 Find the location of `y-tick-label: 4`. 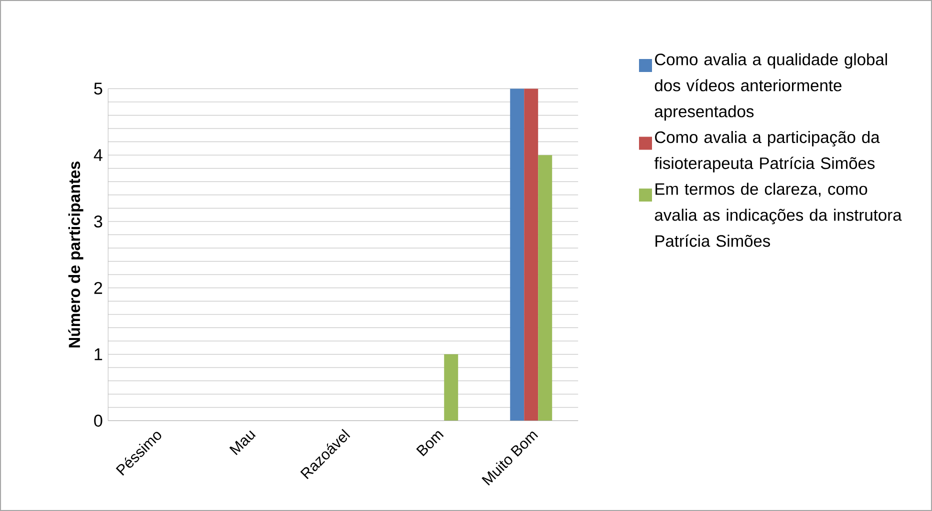

y-tick-label: 4 is located at coordinates (98, 155).